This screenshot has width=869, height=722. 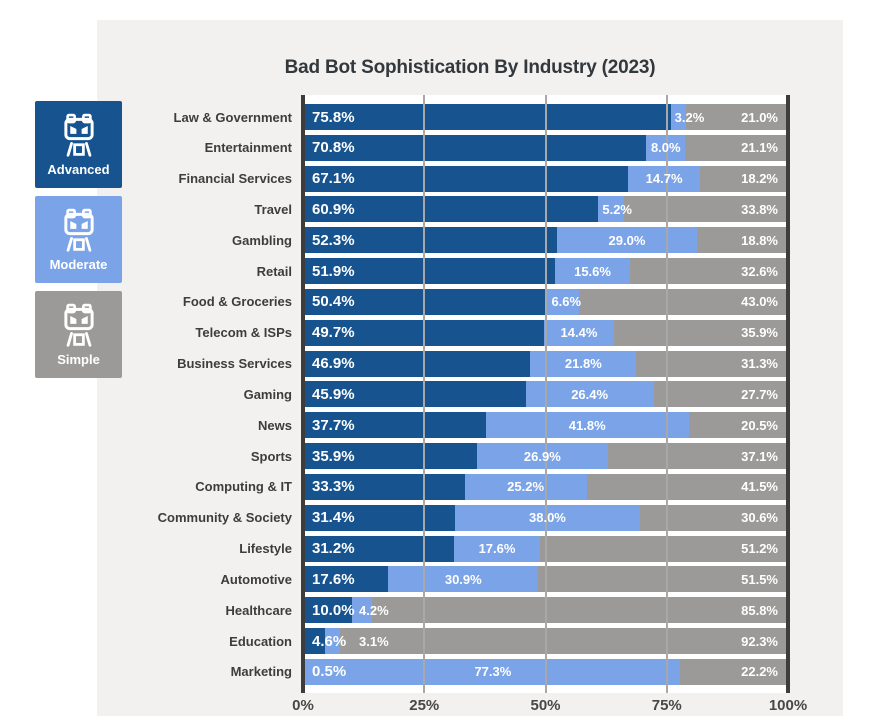 I want to click on bar: 52.3% 29.0% 18.8%, so click(x=545, y=240).